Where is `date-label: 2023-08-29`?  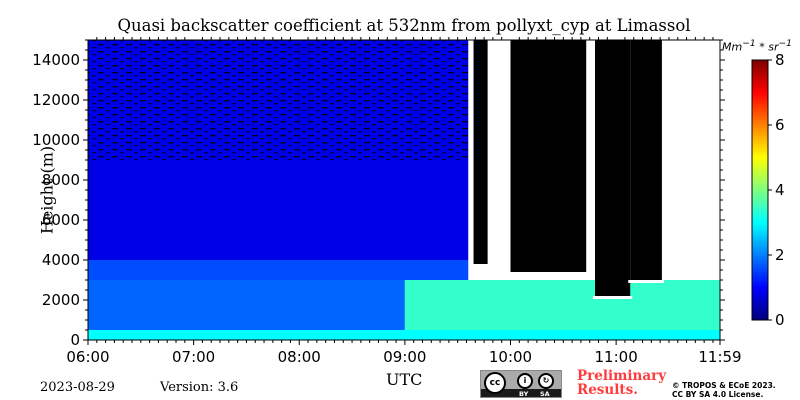
date-label: 2023-08-29 is located at coordinates (77, 387).